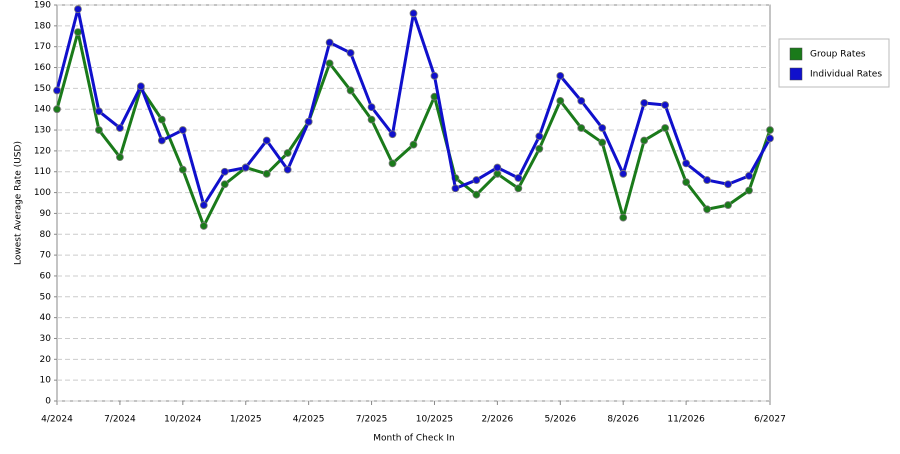 The image size is (900, 454). I want to click on y-tick-label: 80, so click(46, 235).